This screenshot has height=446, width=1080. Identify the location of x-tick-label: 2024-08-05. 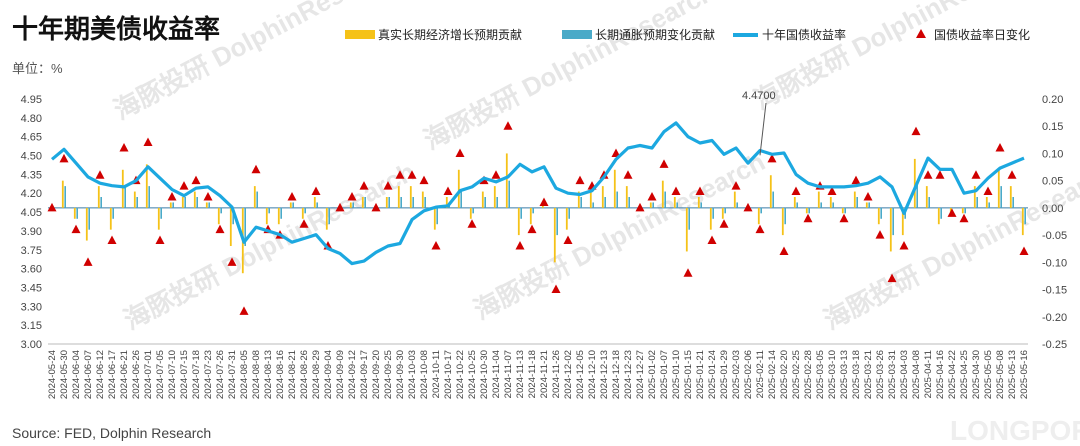
(244, 374).